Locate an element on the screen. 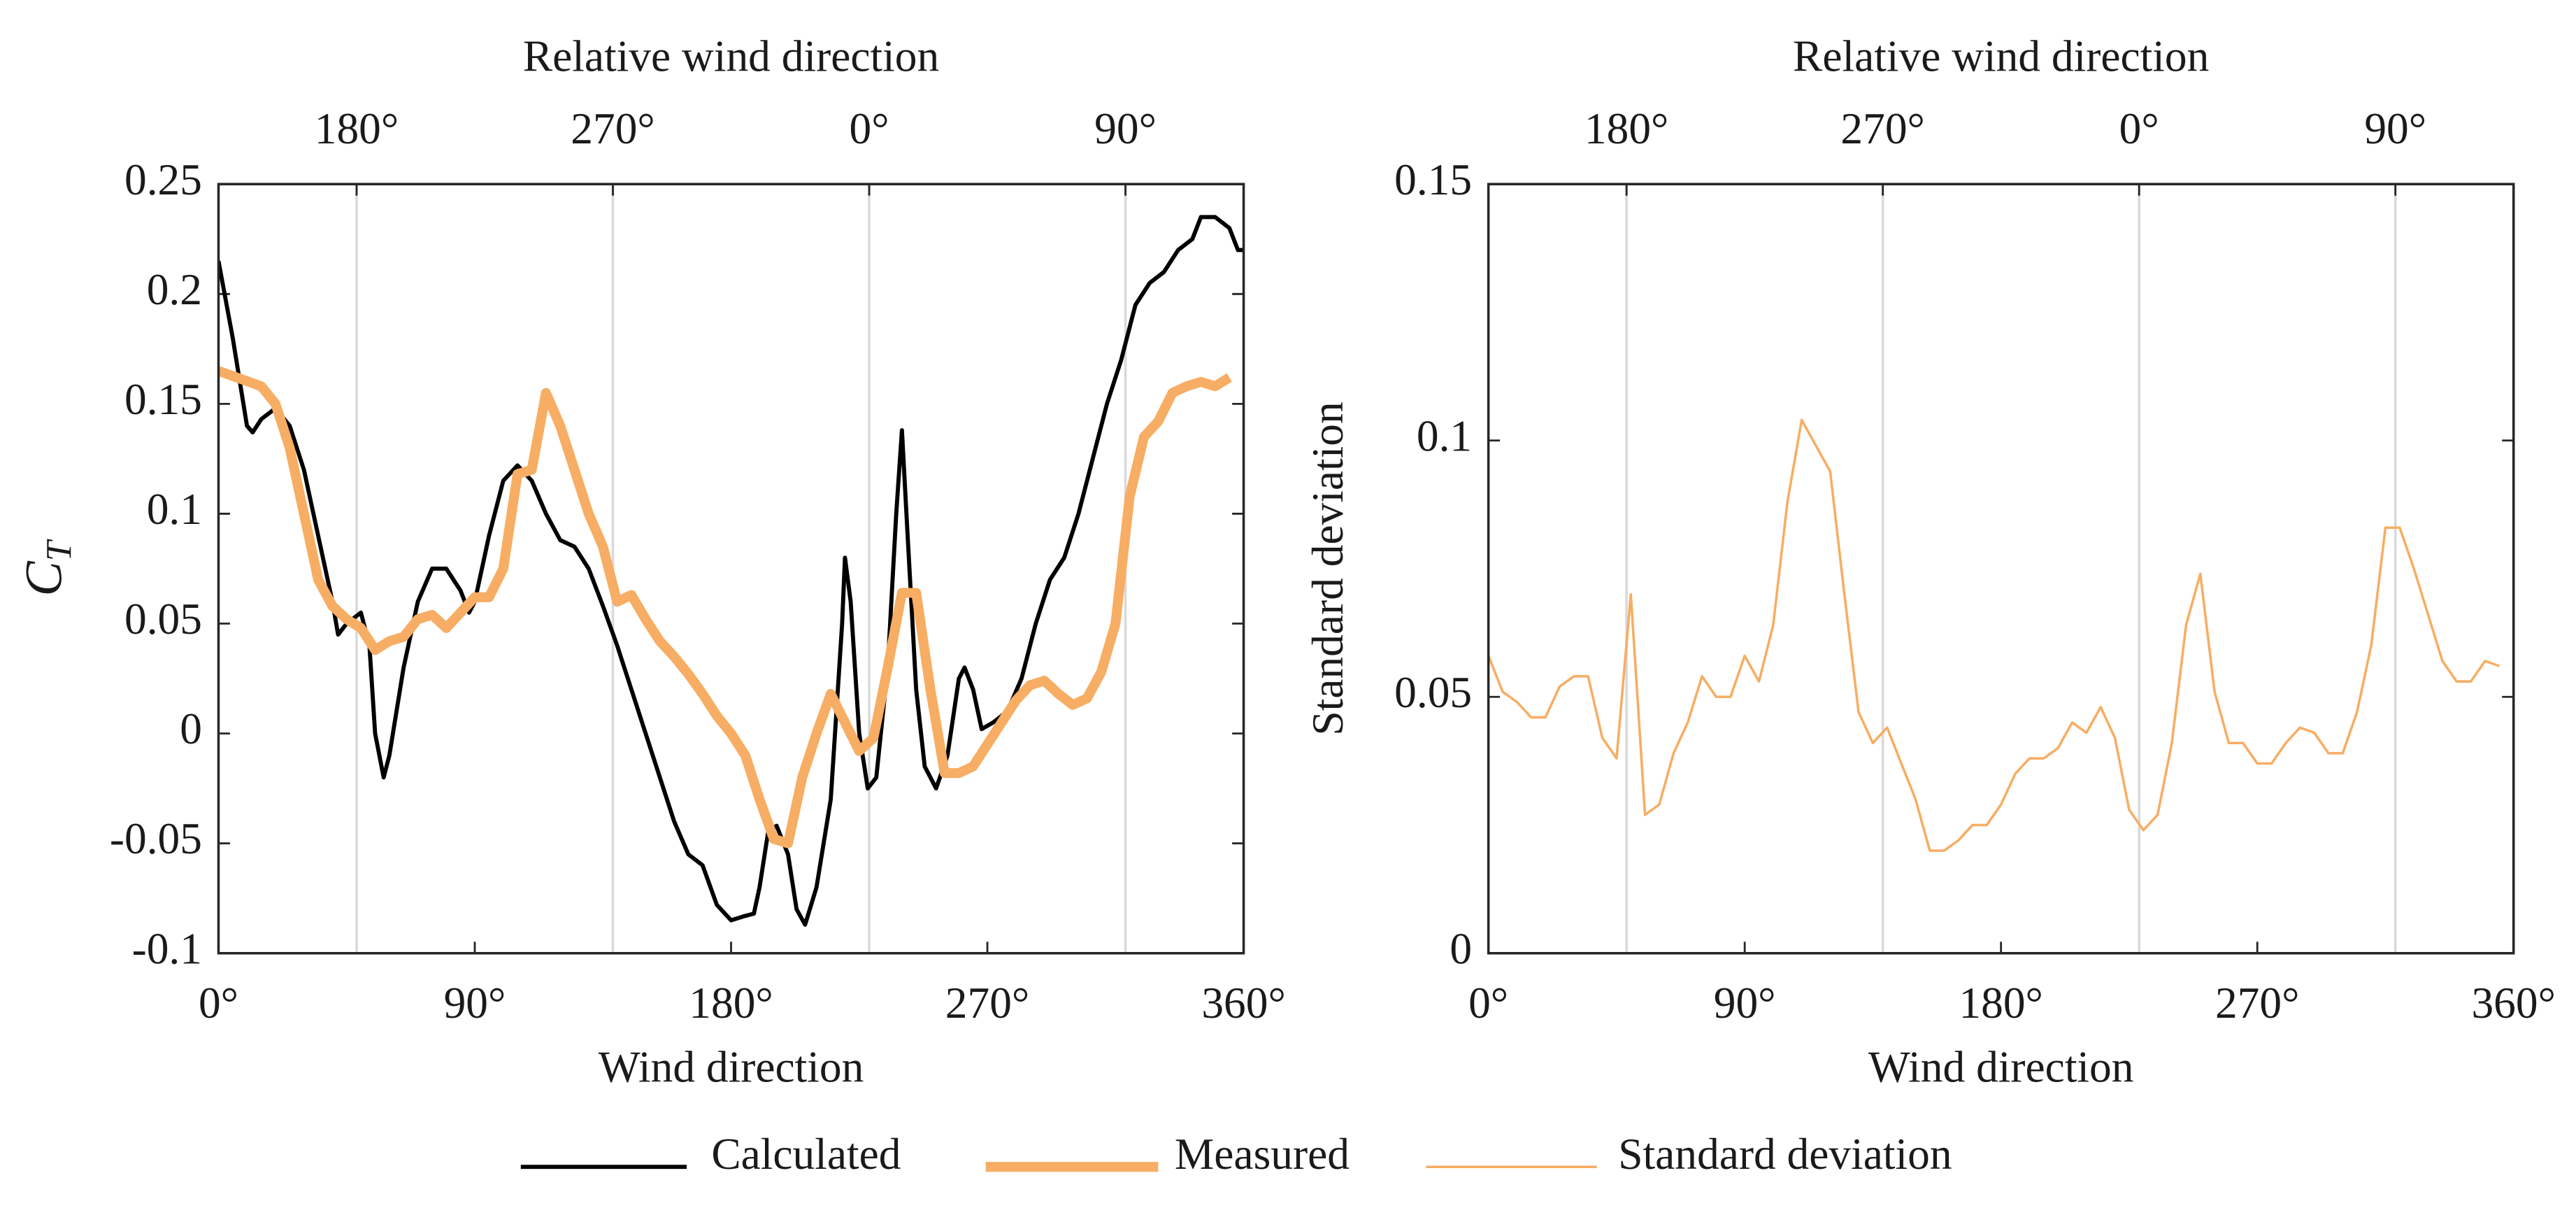 This screenshot has height=1208, width=2576. y-tick-label: -0.1 is located at coordinates (167, 948).